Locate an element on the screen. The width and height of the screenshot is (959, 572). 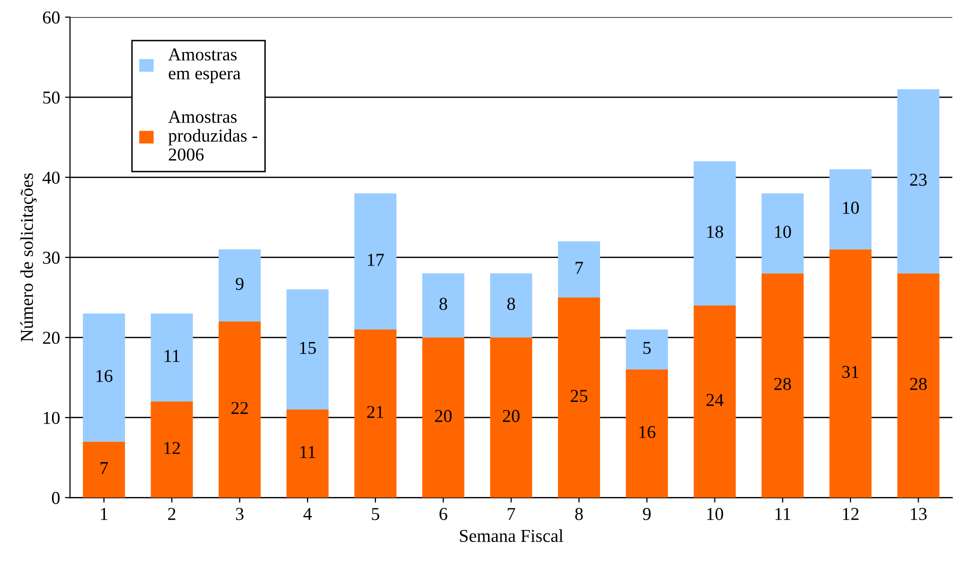
data-label: 17 is located at coordinates (376, 260).